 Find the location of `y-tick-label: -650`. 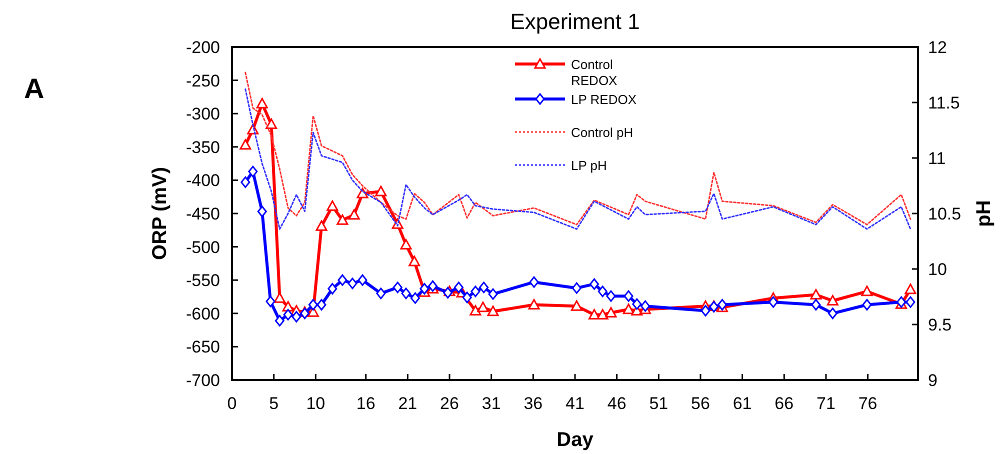

y-tick-label: -650 is located at coordinates (203, 347).